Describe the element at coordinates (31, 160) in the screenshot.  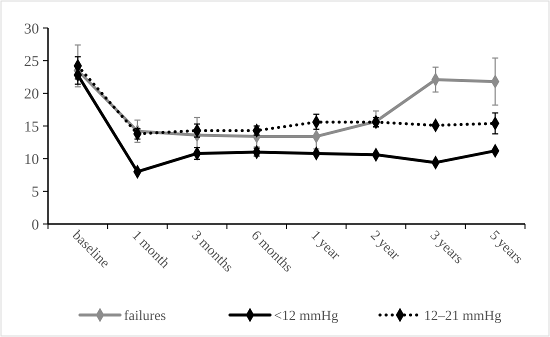
I see `y-tick-label: 10` at that location.